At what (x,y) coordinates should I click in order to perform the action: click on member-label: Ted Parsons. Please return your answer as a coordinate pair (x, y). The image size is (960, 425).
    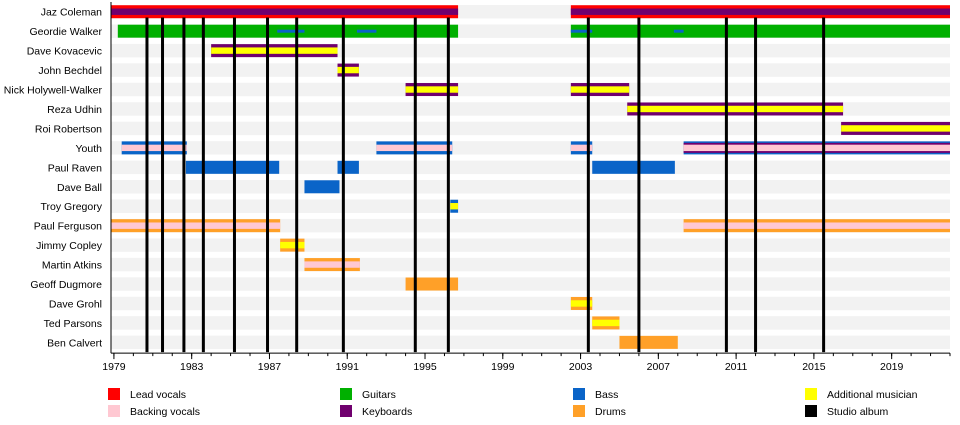
    Looking at the image, I should click on (73, 324).